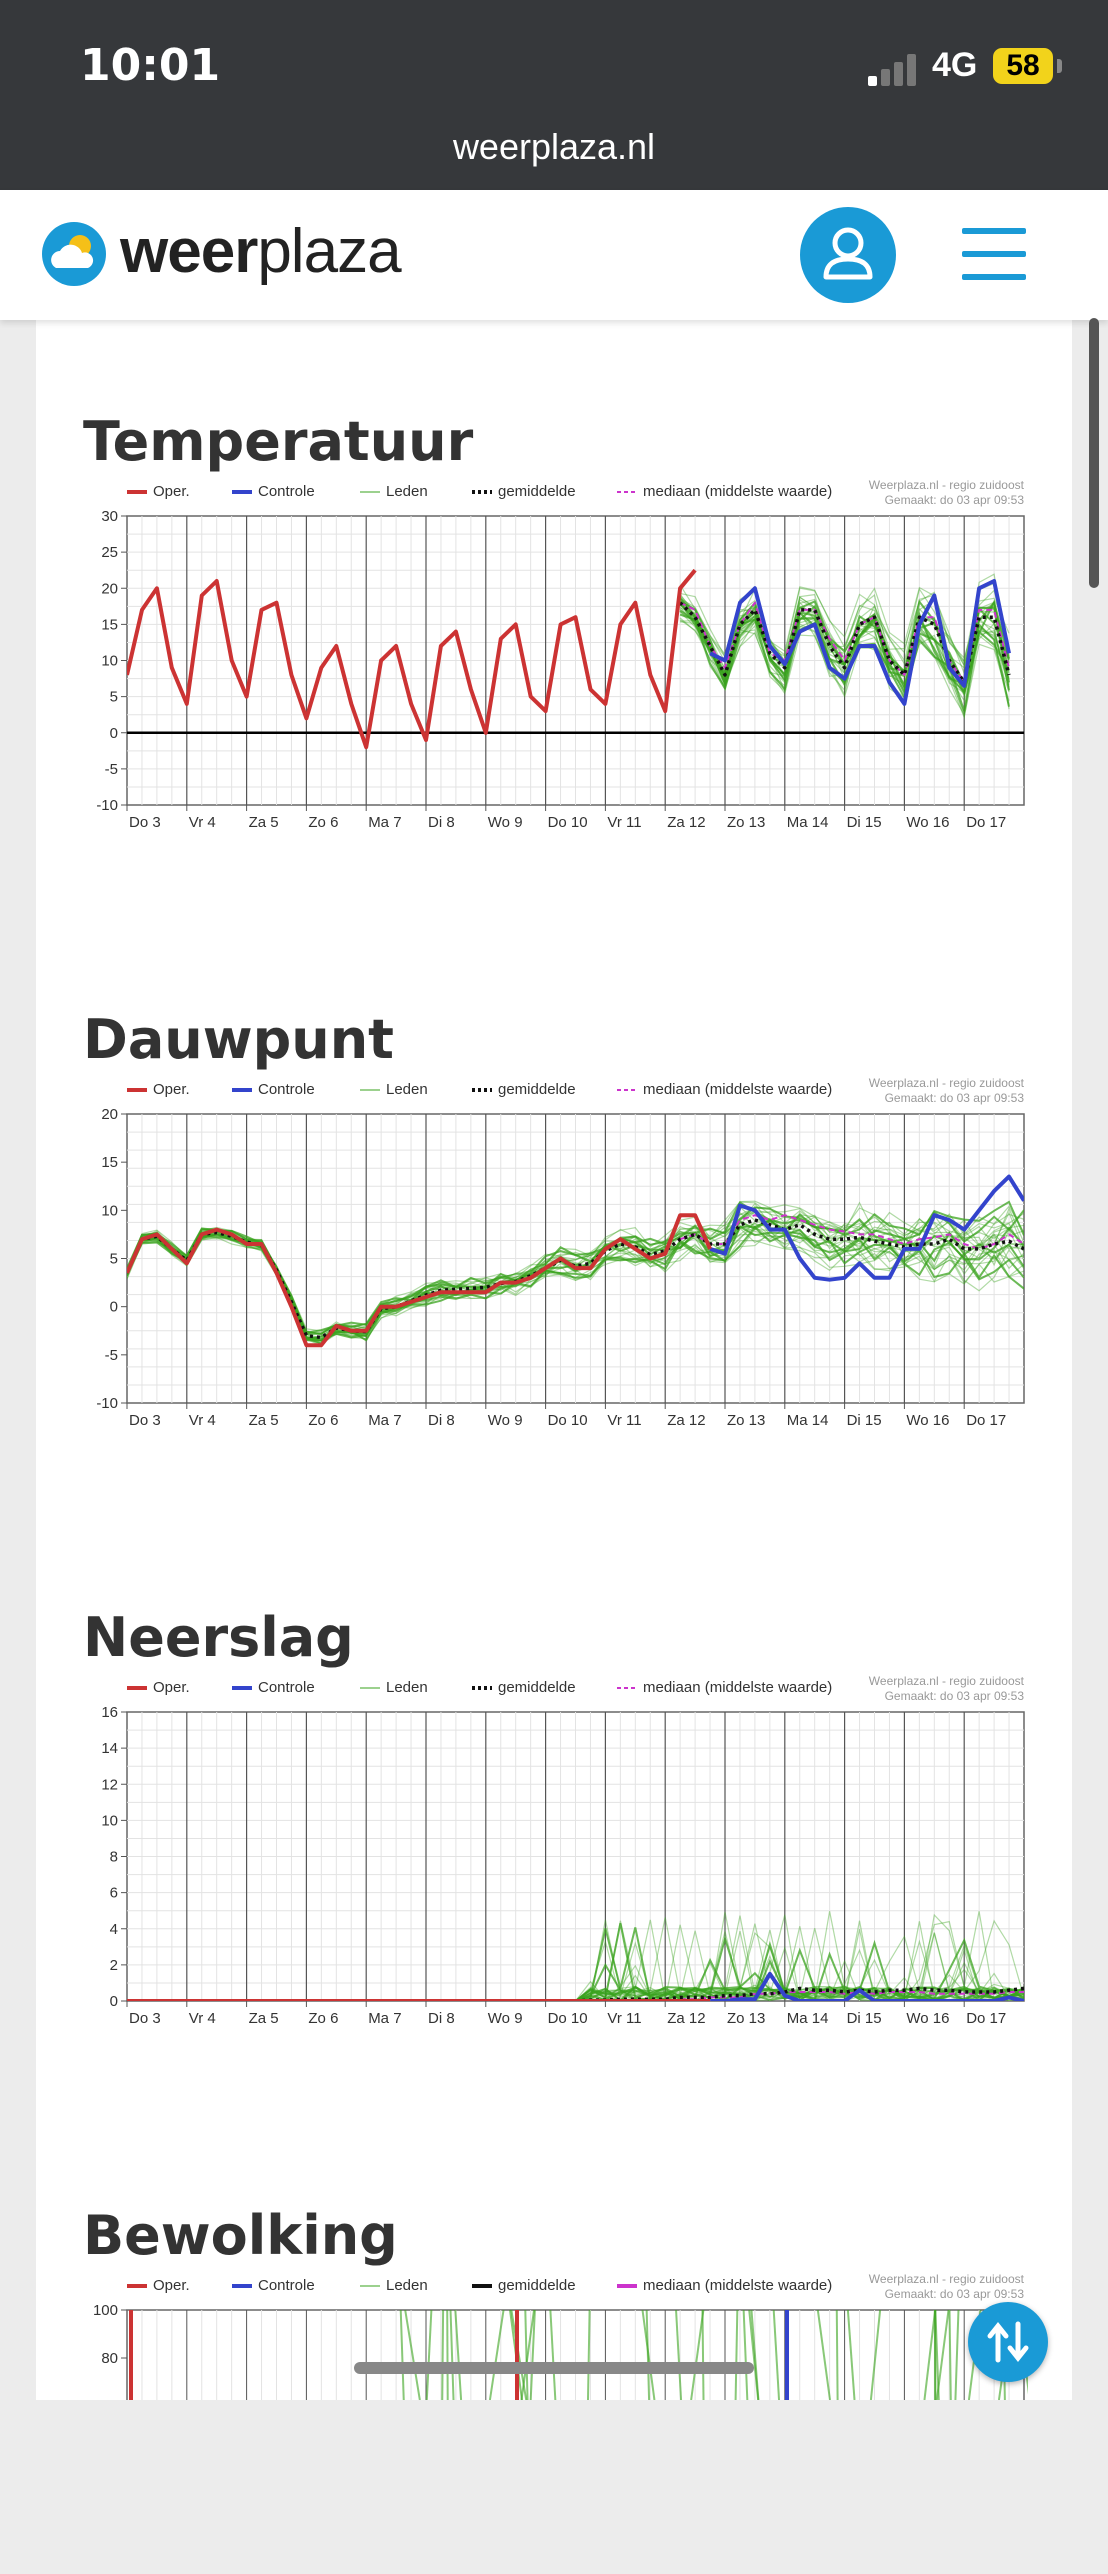  Describe the element at coordinates (1023, 66) in the screenshot. I see `battery-icon: 58` at that location.